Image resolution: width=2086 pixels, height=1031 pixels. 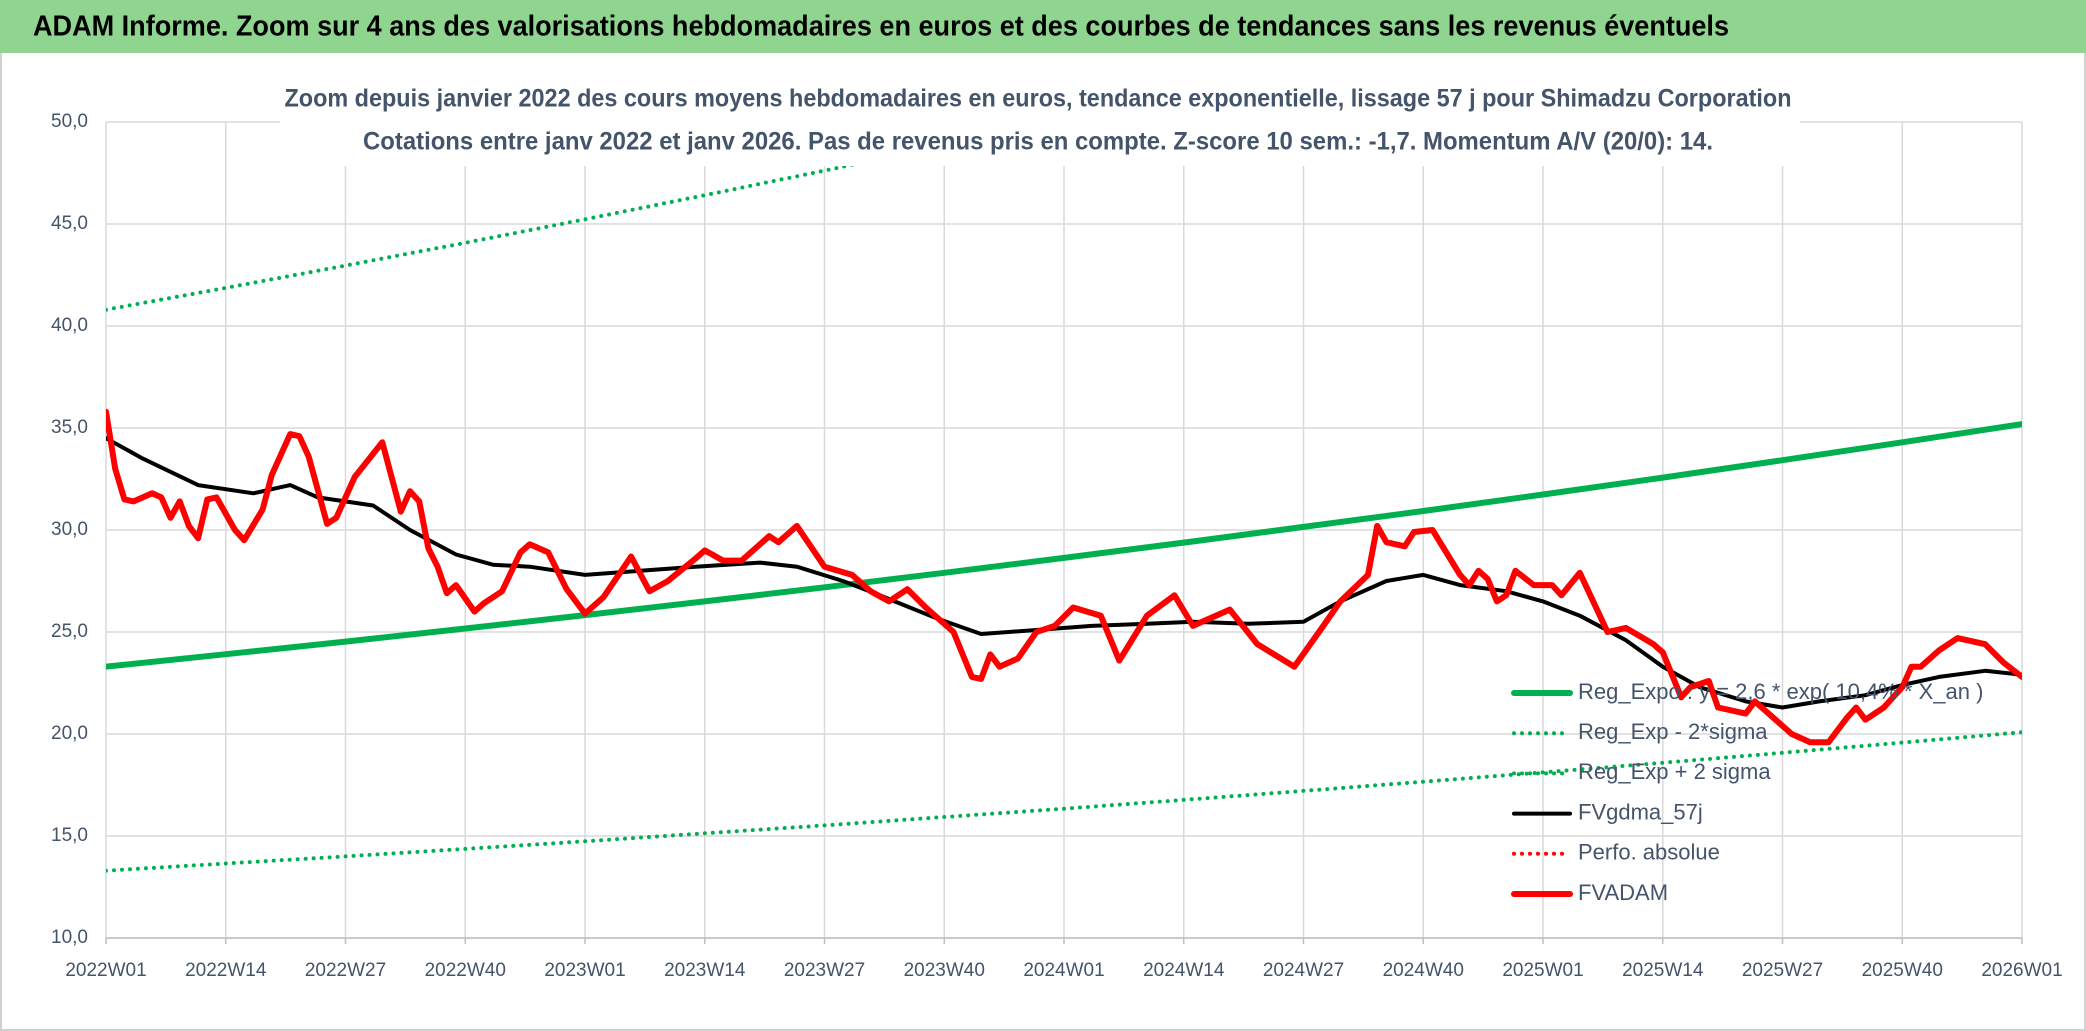 What do you see at coordinates (69, 733) in the screenshot?
I see `y-tick-label: 20,0` at bounding box center [69, 733].